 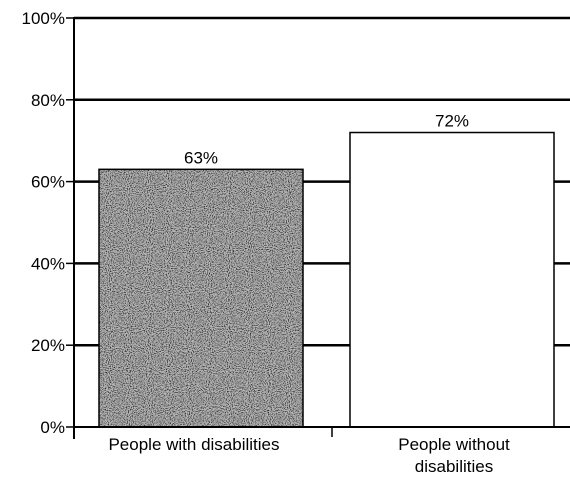 I want to click on y-tick-label: 80%, so click(x=48, y=100).